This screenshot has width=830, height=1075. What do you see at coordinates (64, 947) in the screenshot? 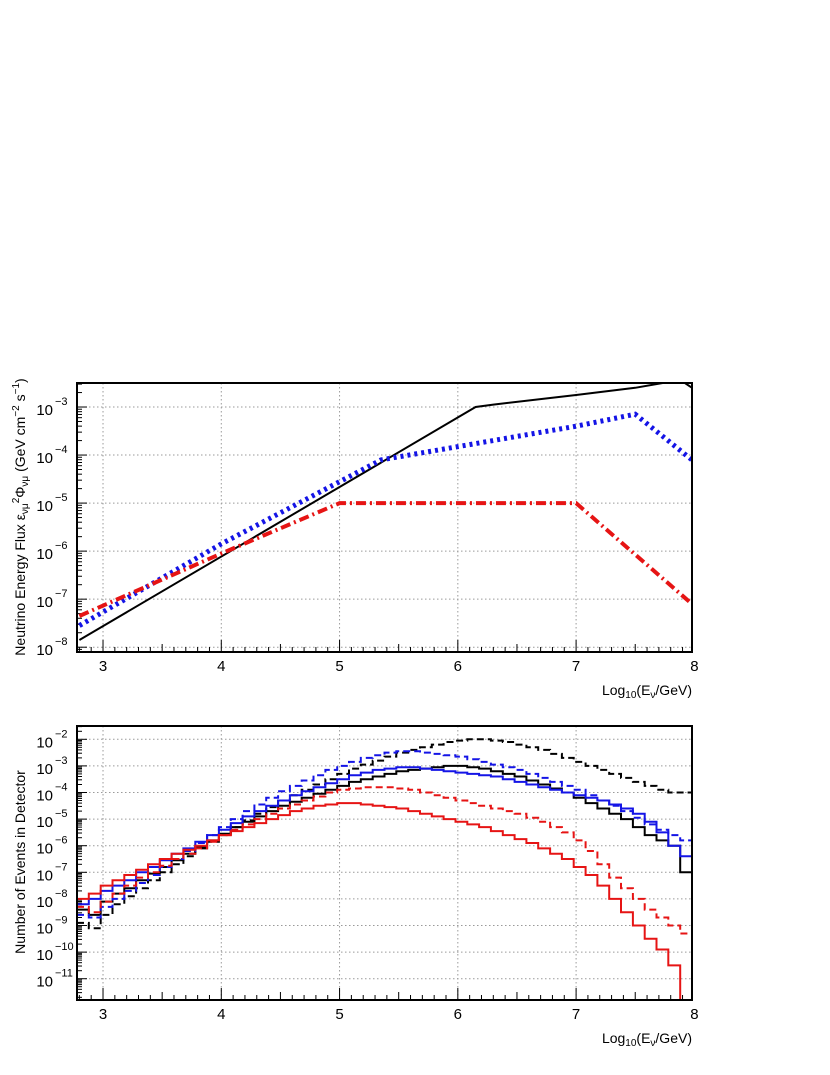
I see `y-tick-exponent: −10` at bounding box center [64, 947].